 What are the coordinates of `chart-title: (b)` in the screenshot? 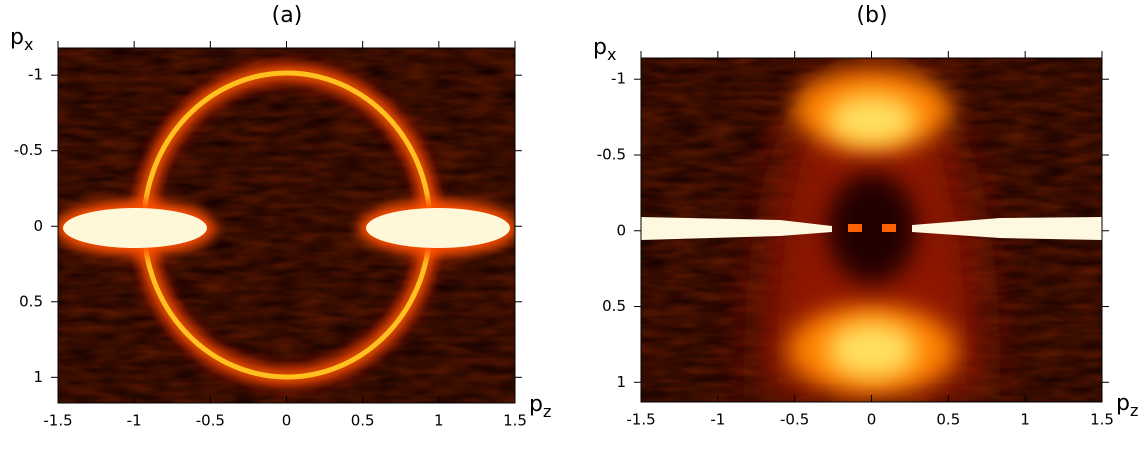 It's located at (871, 15).